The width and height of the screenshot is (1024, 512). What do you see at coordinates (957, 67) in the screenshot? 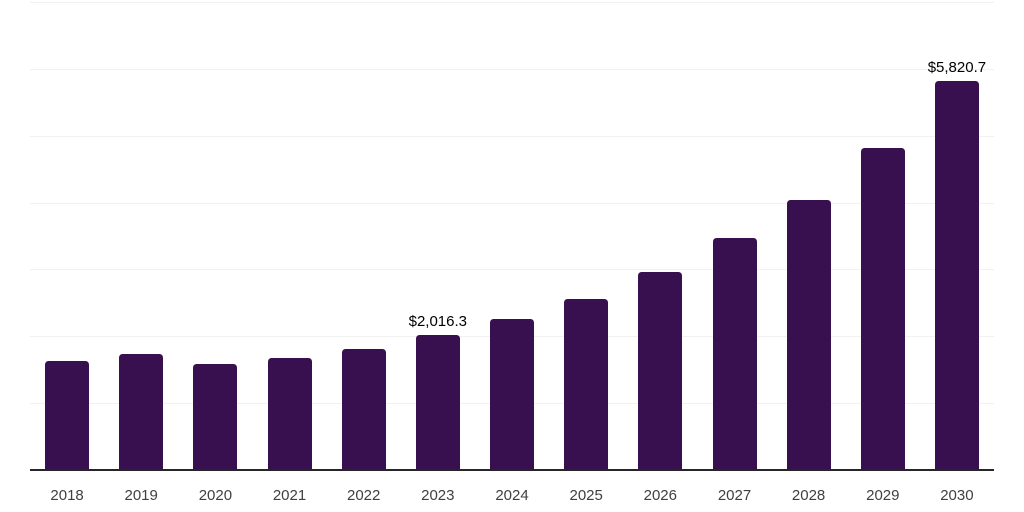
I see `bar-value-label-2030: $5,820.7` at bounding box center [957, 67].